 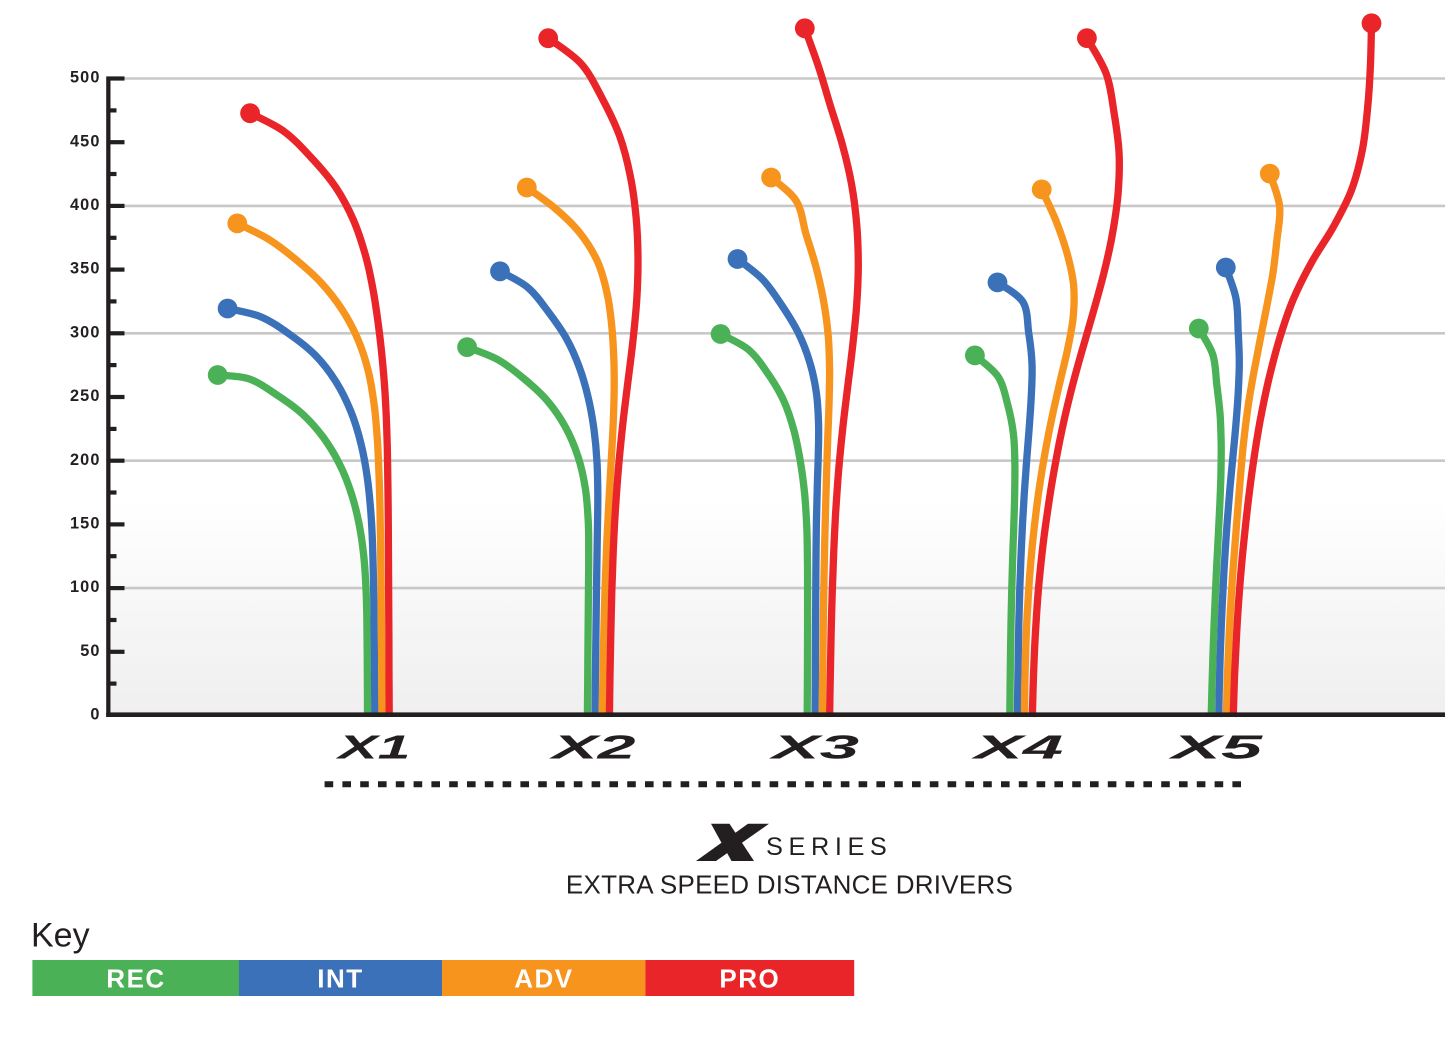 I want to click on svg-text: X1, so click(x=373, y=747).